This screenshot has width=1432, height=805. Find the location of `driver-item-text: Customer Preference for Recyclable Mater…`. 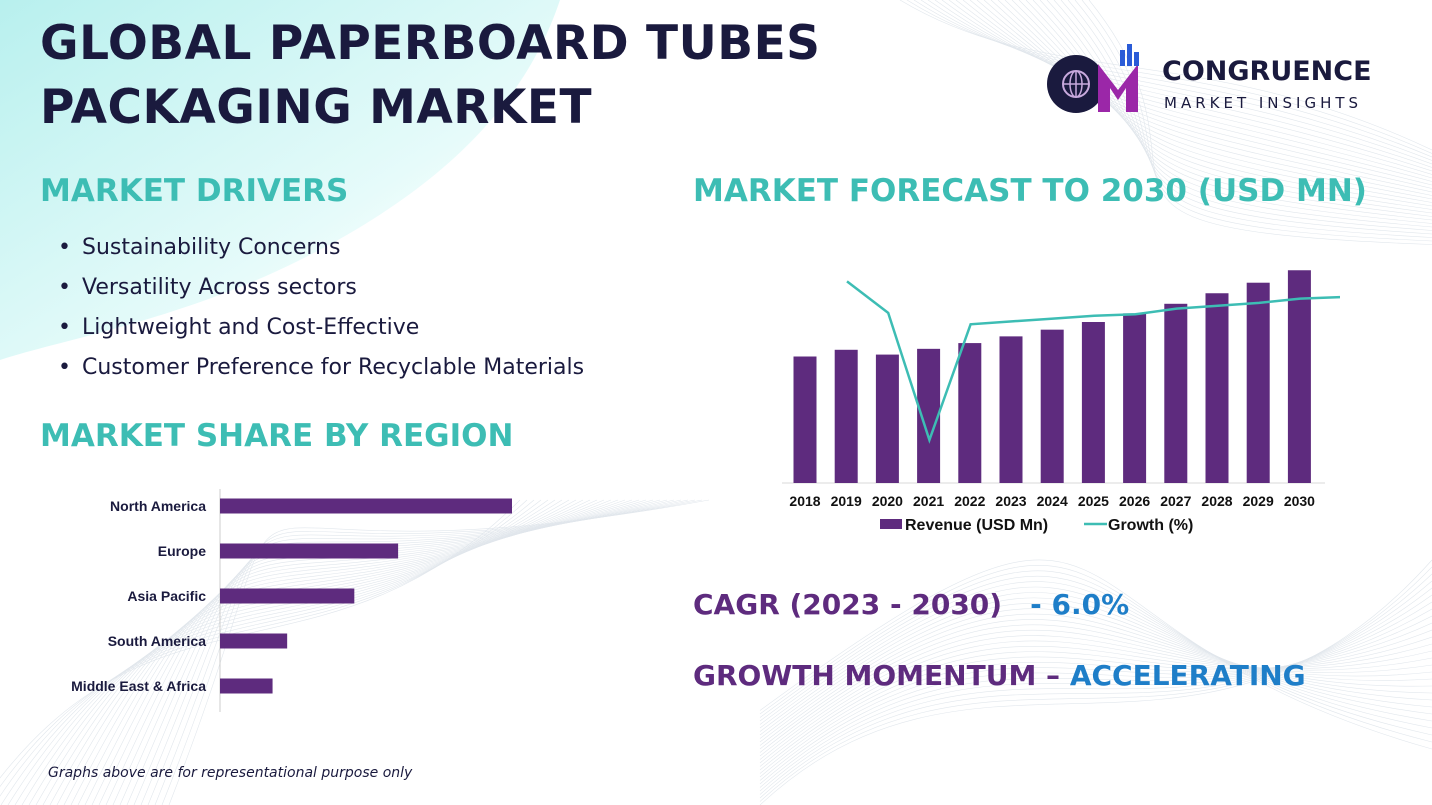

driver-item-text: Customer Preference for Recyclable Mater… is located at coordinates (333, 367).